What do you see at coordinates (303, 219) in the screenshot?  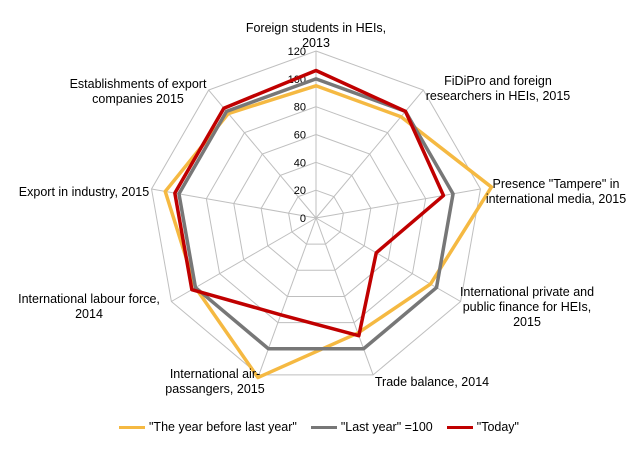 I see `tick-label-0: 0` at bounding box center [303, 219].